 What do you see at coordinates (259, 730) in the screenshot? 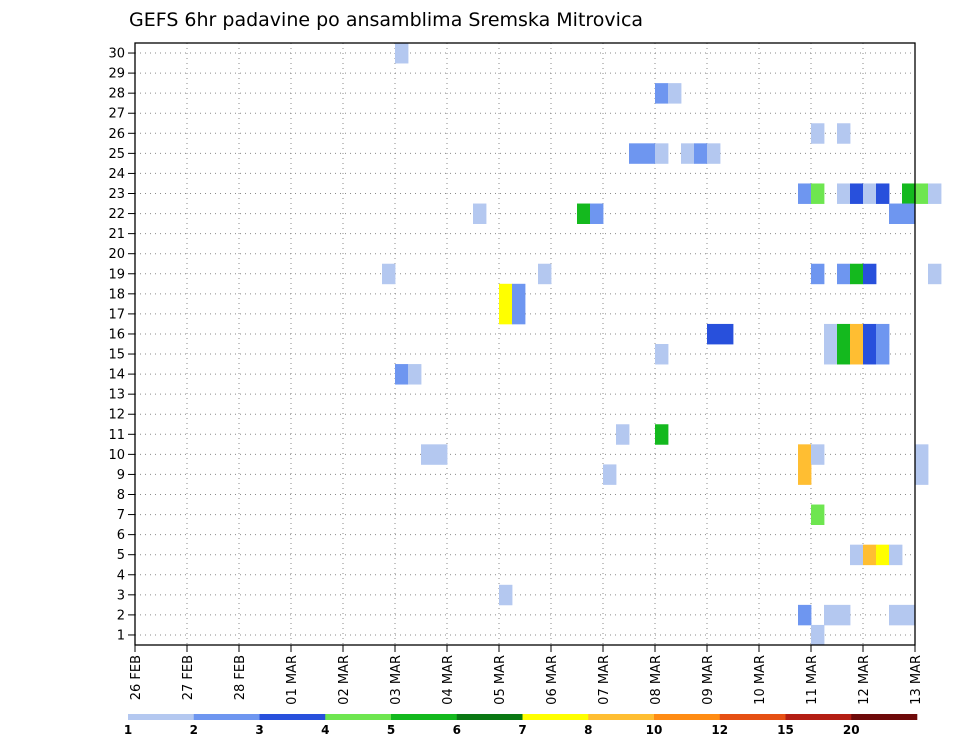
I see `colorbar-label: 3` at bounding box center [259, 730].